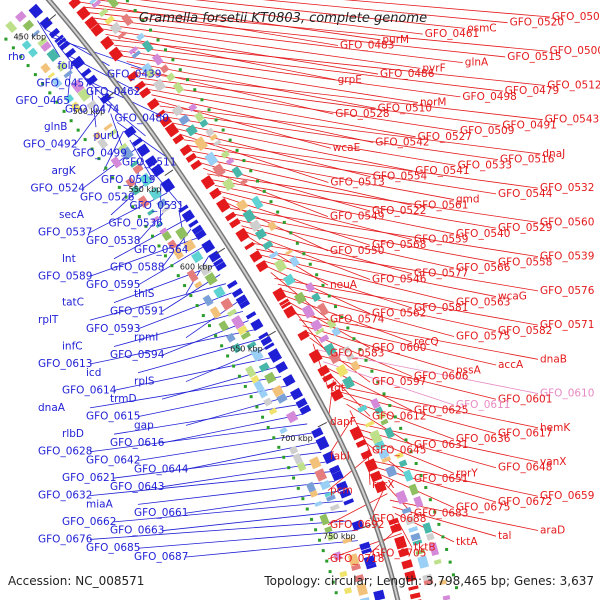 The height and width of the screenshot is (600, 600). What do you see at coordinates (123, 399) in the screenshot?
I see `gene-label: trmD` at bounding box center [123, 399].